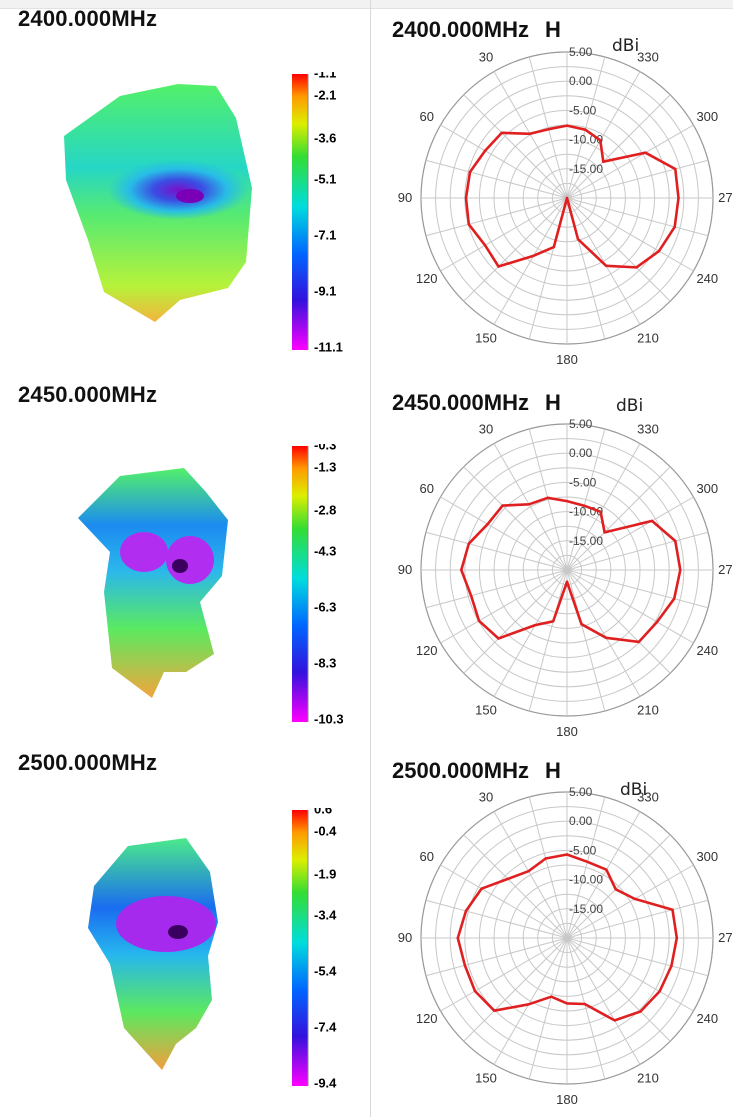 Image resolution: width=733 pixels, height=1117 pixels. I want to click on angle-tick-label: 120, so click(427, 1018).